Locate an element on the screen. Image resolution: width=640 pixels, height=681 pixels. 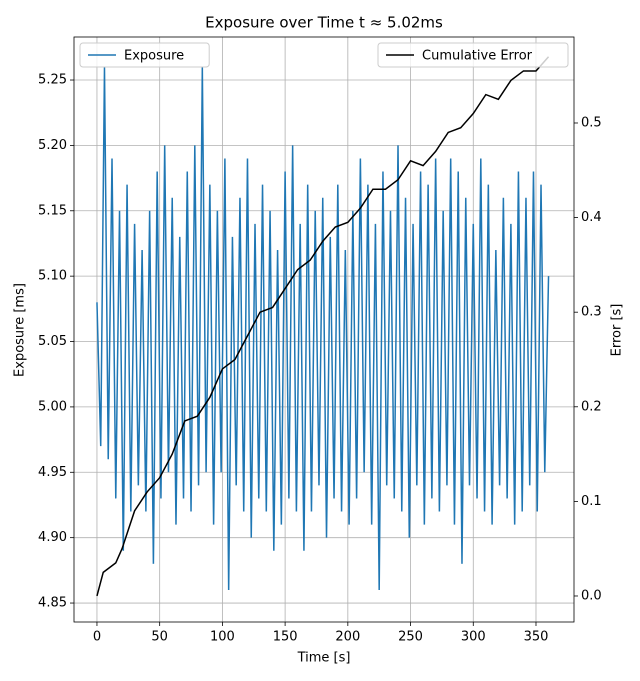
y-tick-label: 5.25 is located at coordinates (52, 80).